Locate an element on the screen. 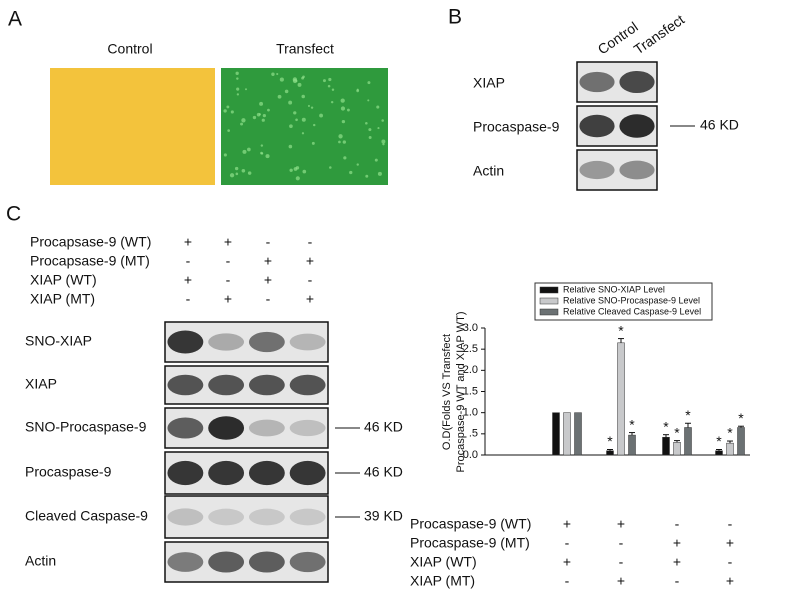 The image size is (787, 593). condition-name: XIAP (MT) is located at coordinates (442, 581).